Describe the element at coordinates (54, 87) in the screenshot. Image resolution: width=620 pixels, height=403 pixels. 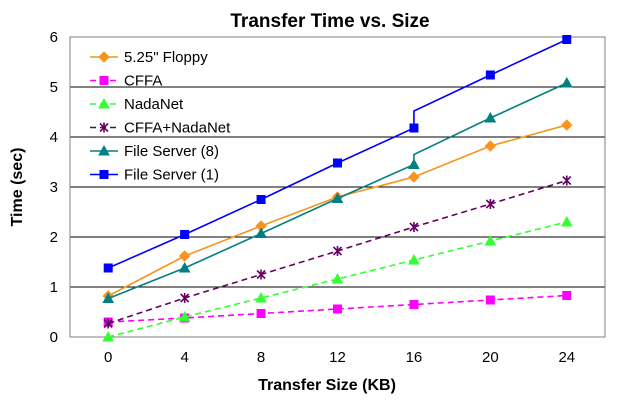
I see `y-tick-label: 5` at that location.